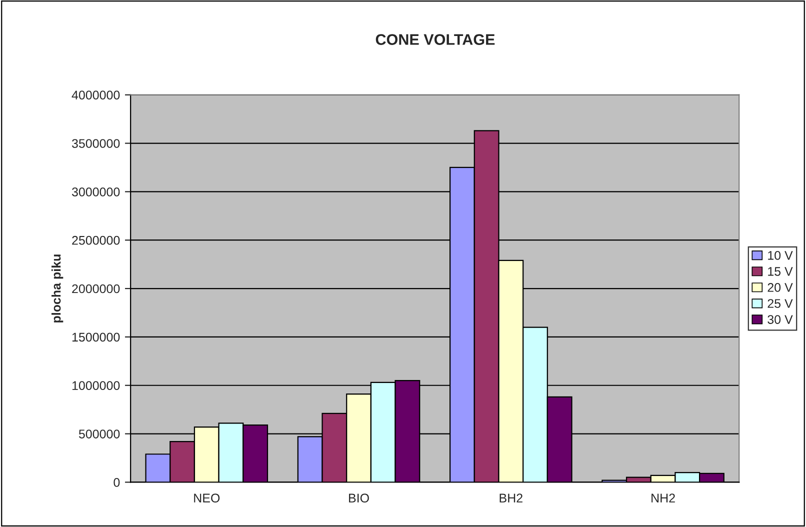  Describe the element at coordinates (511, 498) in the screenshot. I see `x-tick-label: BH2` at that location.